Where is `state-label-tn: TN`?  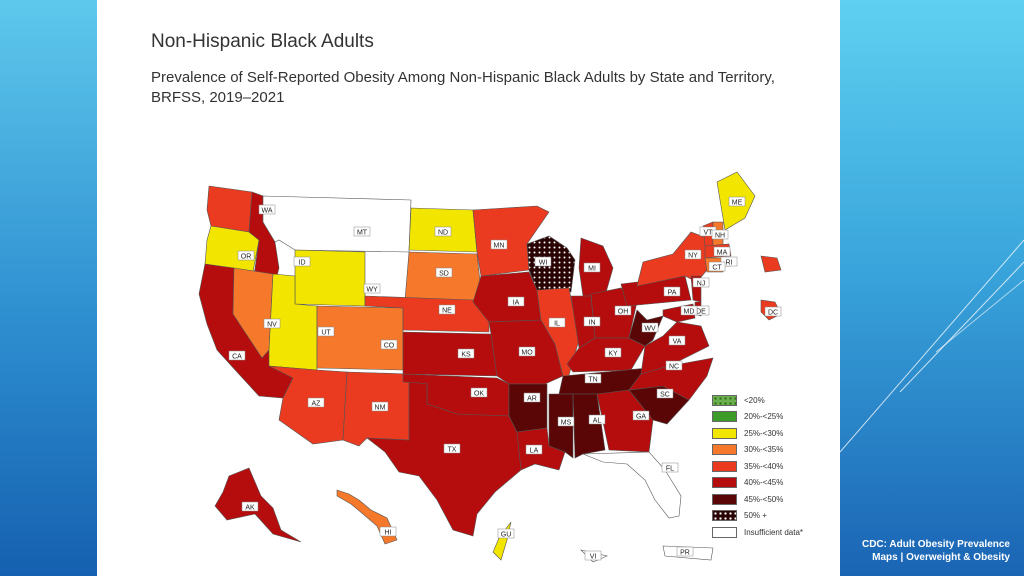 state-label-tn: TN is located at coordinates (592, 380).